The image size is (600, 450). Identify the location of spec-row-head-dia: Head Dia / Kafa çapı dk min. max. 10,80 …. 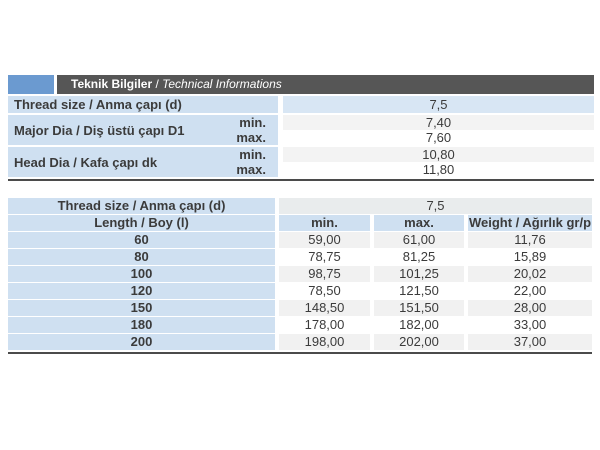
(301, 162).